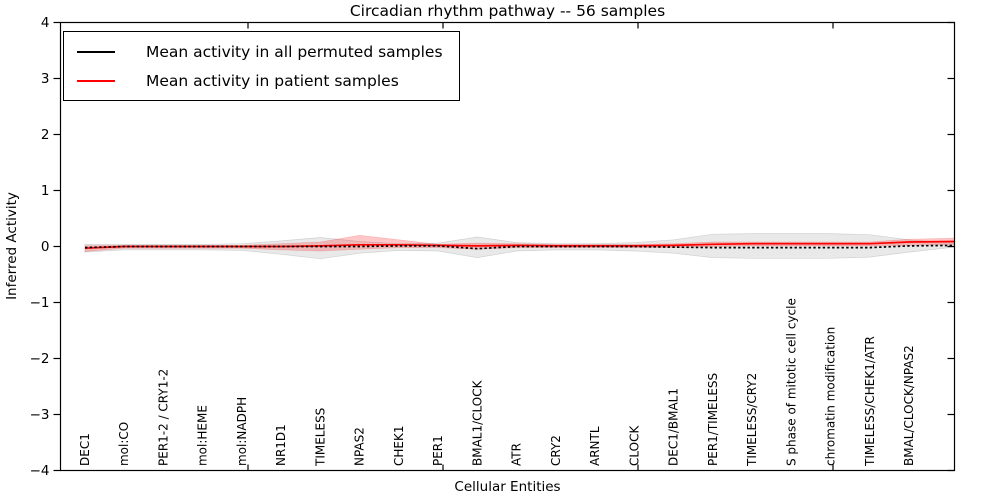 This screenshot has height=500, width=1000. What do you see at coordinates (595, 446) in the screenshot?
I see `entity-label: ARNTL` at bounding box center [595, 446].